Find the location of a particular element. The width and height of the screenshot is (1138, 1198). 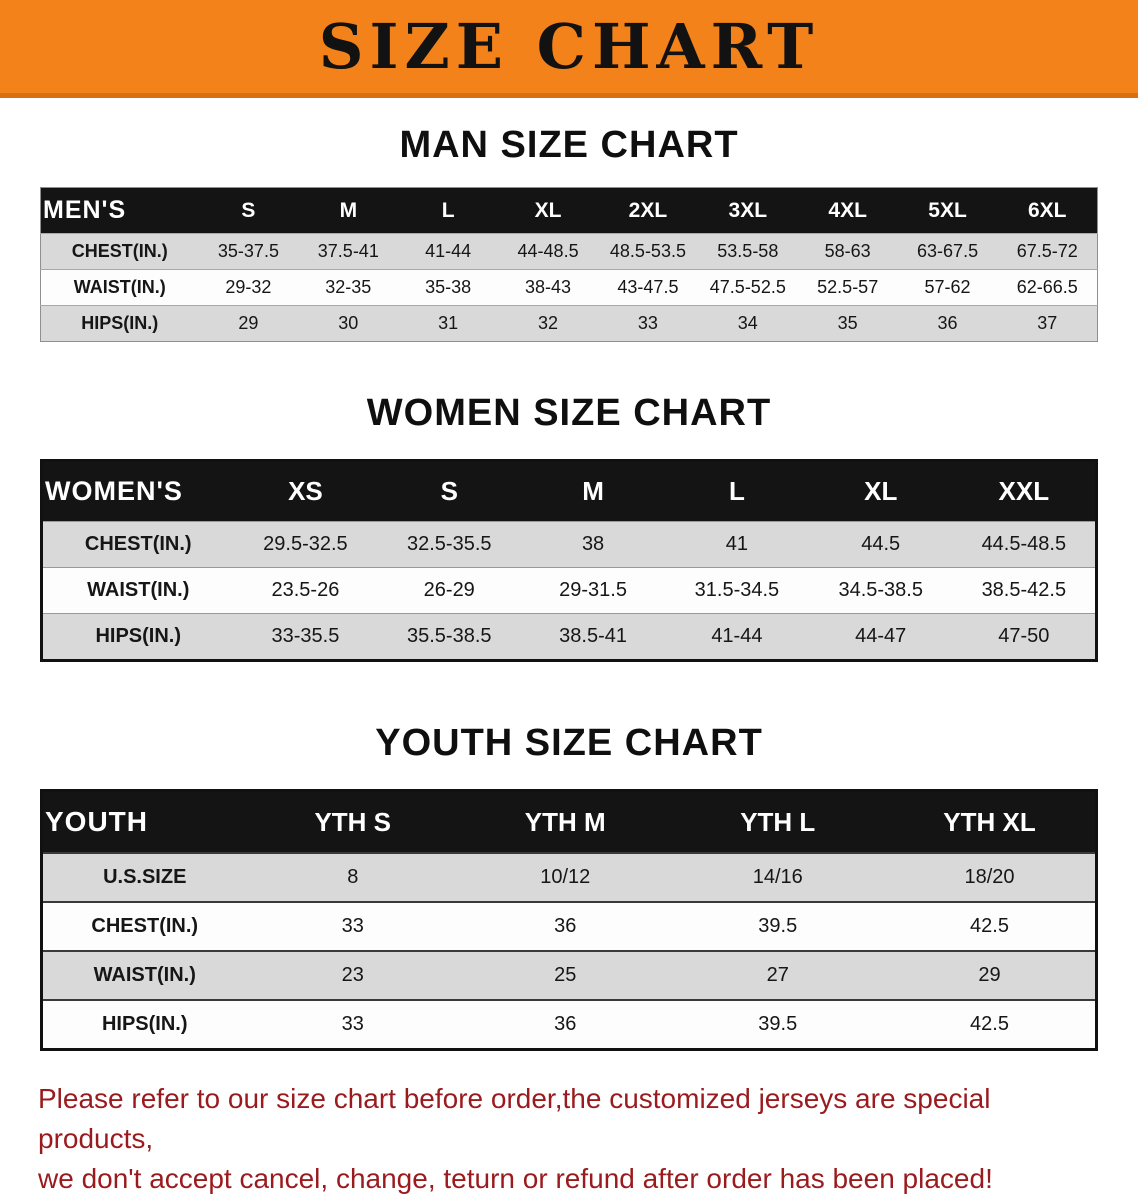

measurement-value: 25 is located at coordinates (565, 975).